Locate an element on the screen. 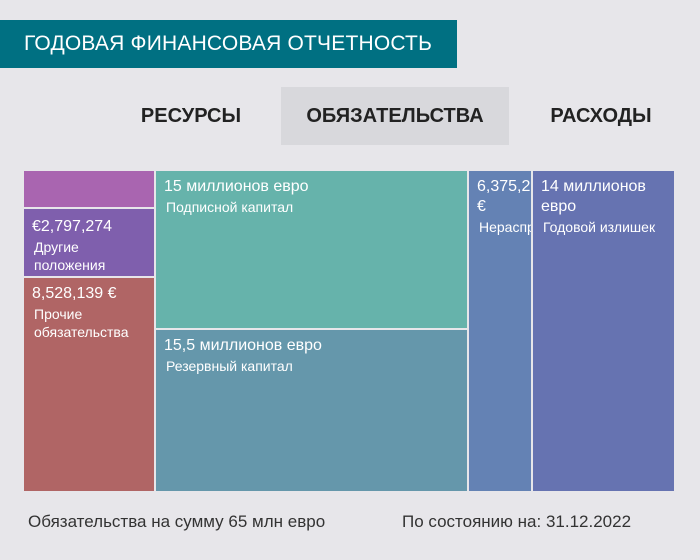  cell-value: 8,528,139 € is located at coordinates (74, 293).